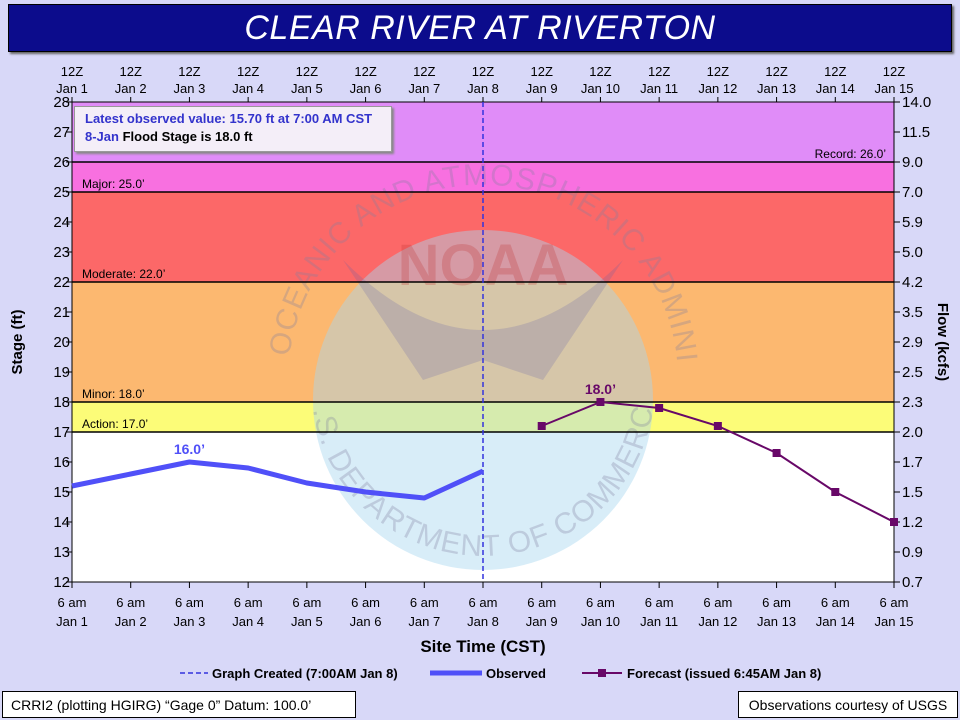  What do you see at coordinates (248, 88) in the screenshot?
I see `top-tick-label: Jan 4` at bounding box center [248, 88].